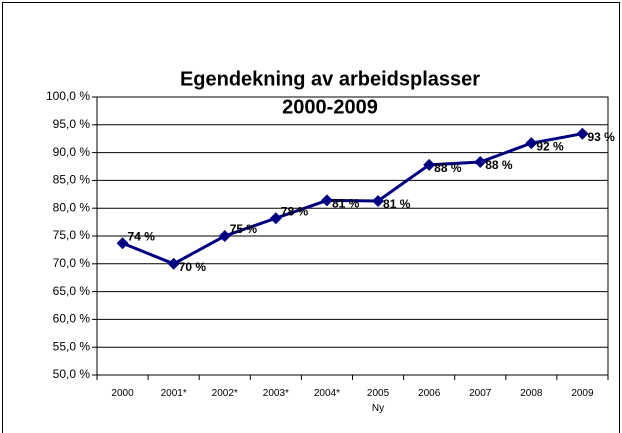 The image size is (622, 433). What do you see at coordinates (72, 346) in the screenshot?
I see `y-tick-label: 55,0 %` at bounding box center [72, 346].